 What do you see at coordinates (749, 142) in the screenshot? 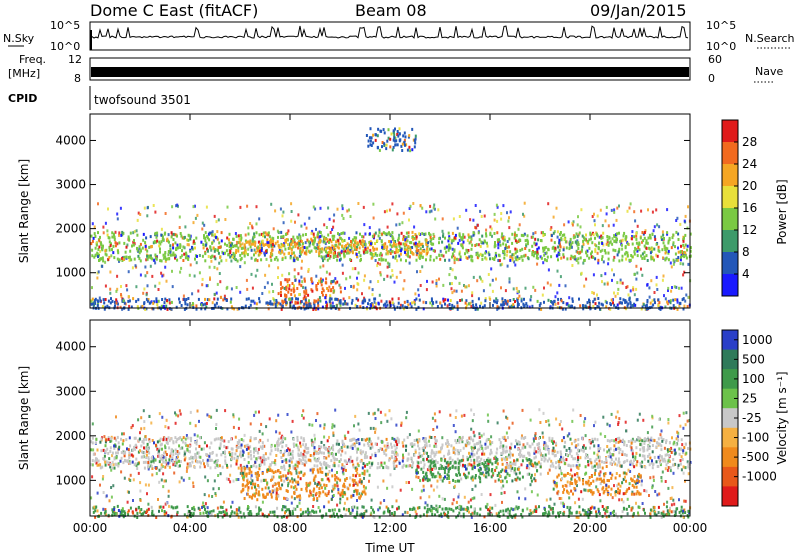
I see `colorbar-tick-label: 28` at bounding box center [749, 142].